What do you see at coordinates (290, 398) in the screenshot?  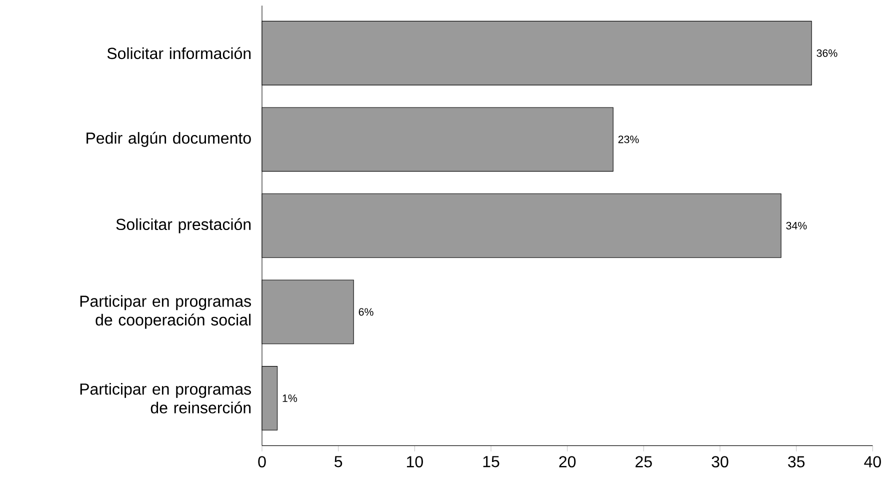 I see `data-label: 1%` at bounding box center [290, 398].